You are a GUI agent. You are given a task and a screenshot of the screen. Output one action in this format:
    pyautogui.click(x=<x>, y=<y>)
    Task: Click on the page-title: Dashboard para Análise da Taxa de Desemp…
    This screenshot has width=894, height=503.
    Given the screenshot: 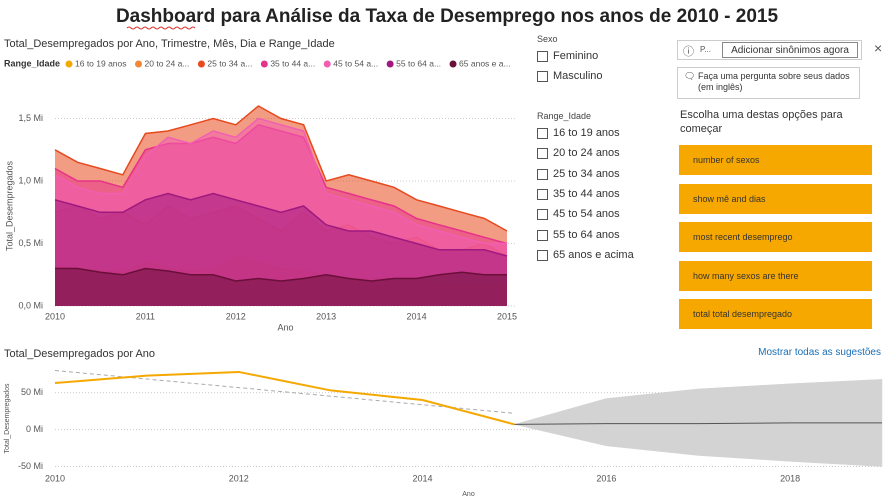 What is the action you would take?
    pyautogui.click(x=447, y=16)
    